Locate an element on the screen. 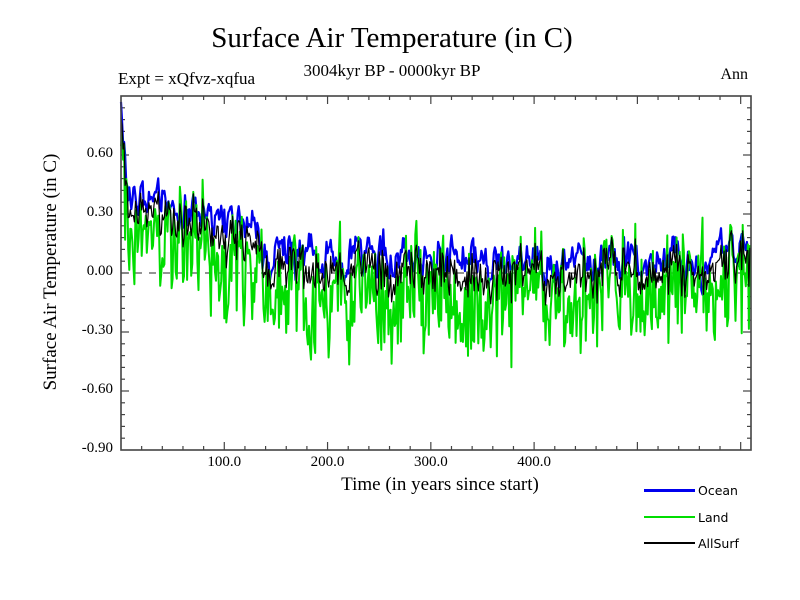  legend-label-ocean: Ocean is located at coordinates (718, 490).